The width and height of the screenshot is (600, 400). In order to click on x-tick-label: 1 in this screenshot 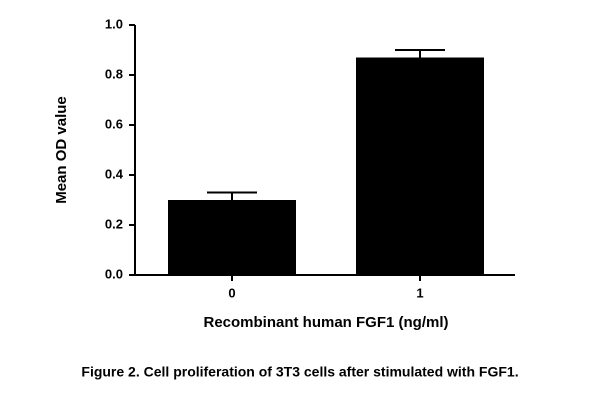, I will do `click(419, 292)`.